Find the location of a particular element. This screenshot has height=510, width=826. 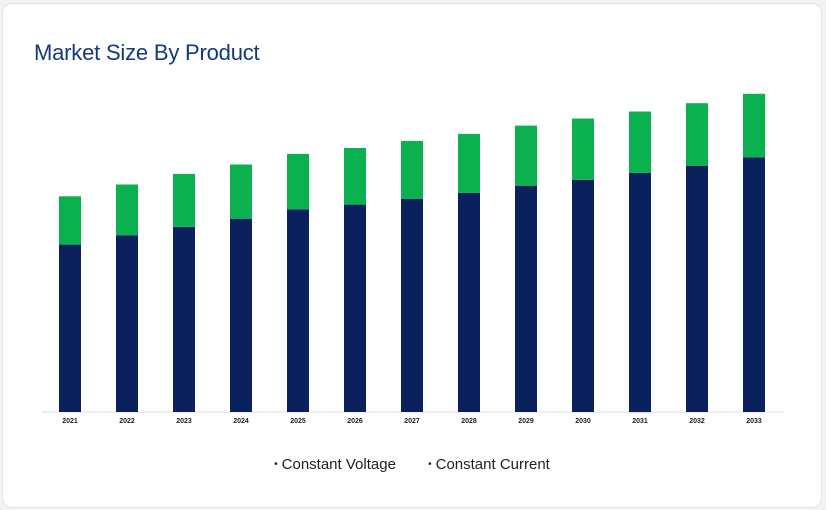

x-tick-label-2026: 2026 is located at coordinates (355, 421).